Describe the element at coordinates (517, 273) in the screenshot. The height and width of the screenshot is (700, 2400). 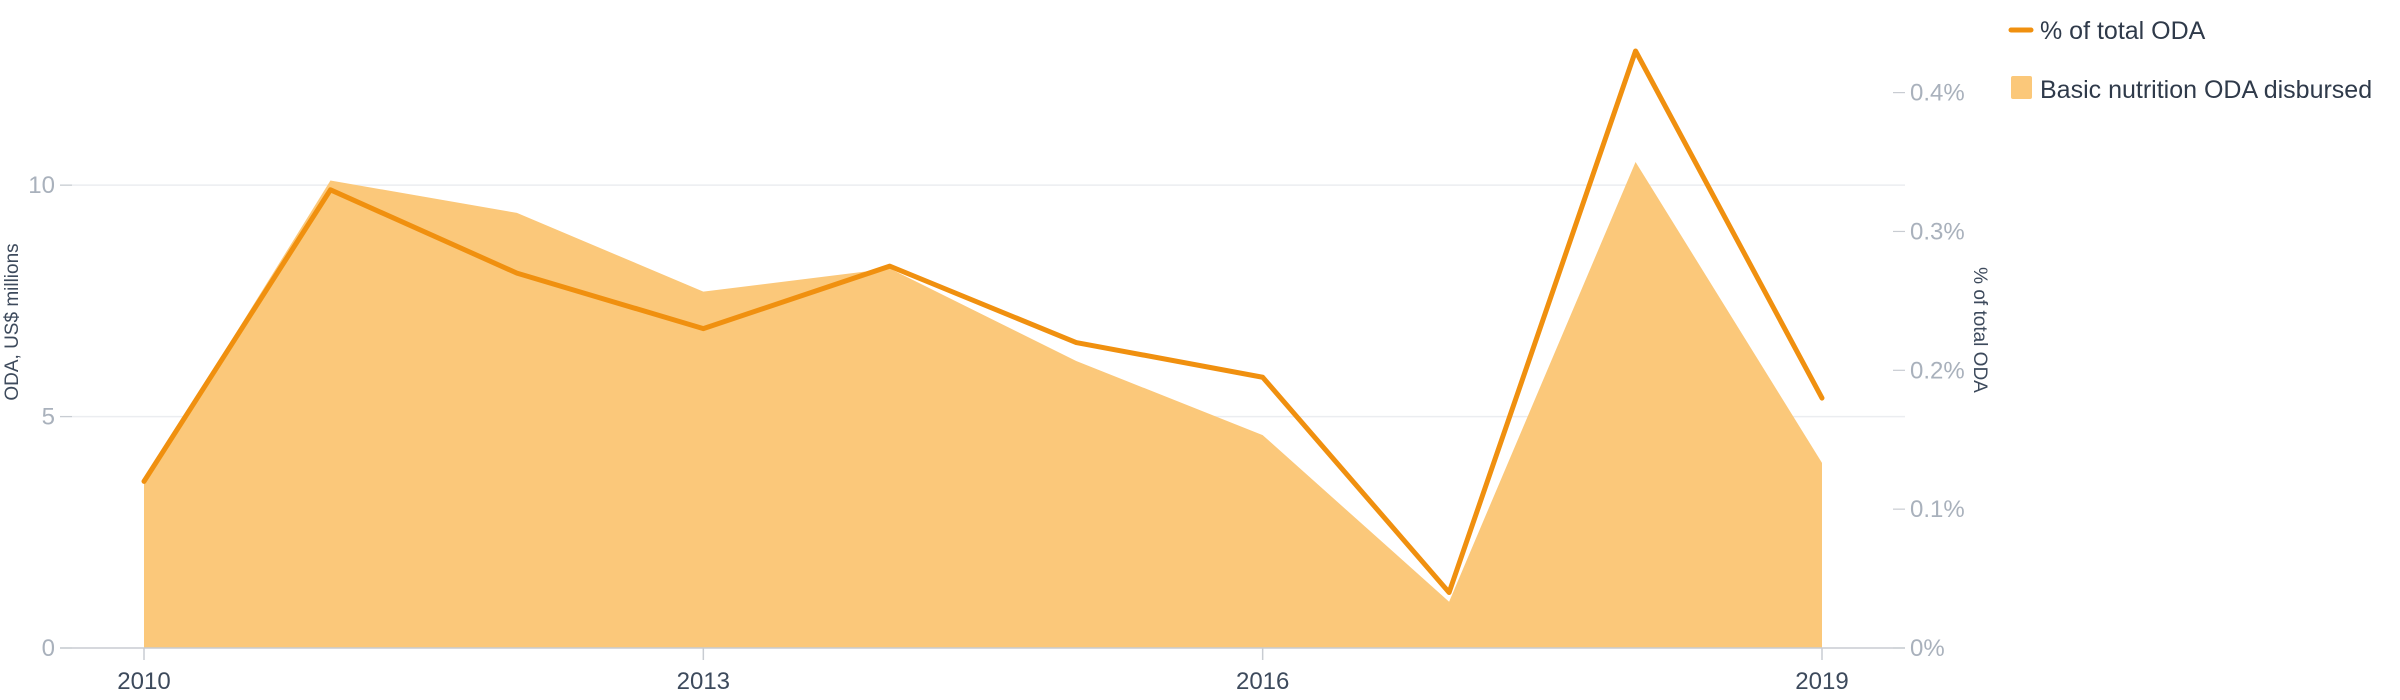
I see `line-point-2012` at that location.